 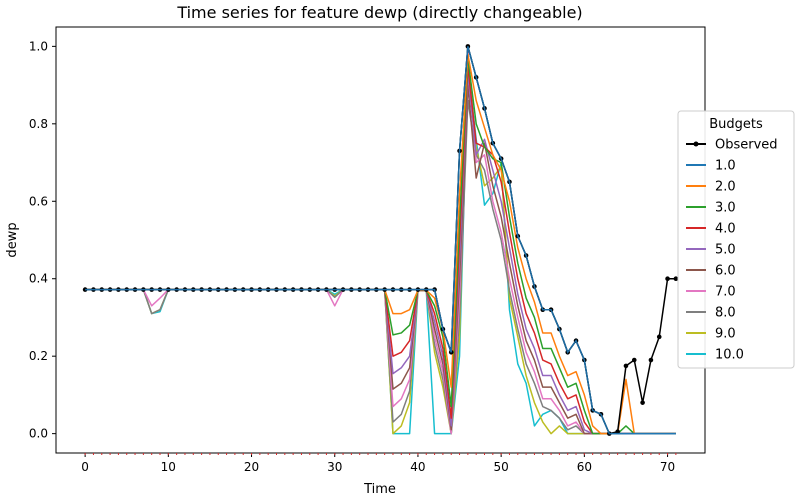 I want to click on y-tick-label: 1.0, so click(x=38, y=46).